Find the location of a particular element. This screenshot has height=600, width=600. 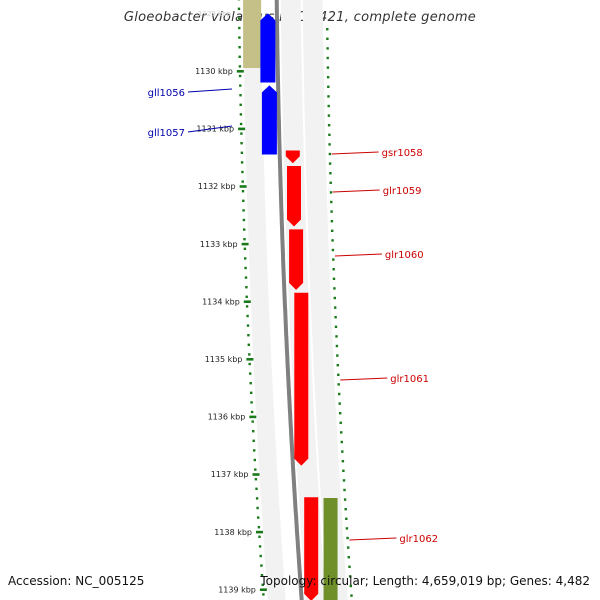

gene-label: glr1059 is located at coordinates (402, 191).